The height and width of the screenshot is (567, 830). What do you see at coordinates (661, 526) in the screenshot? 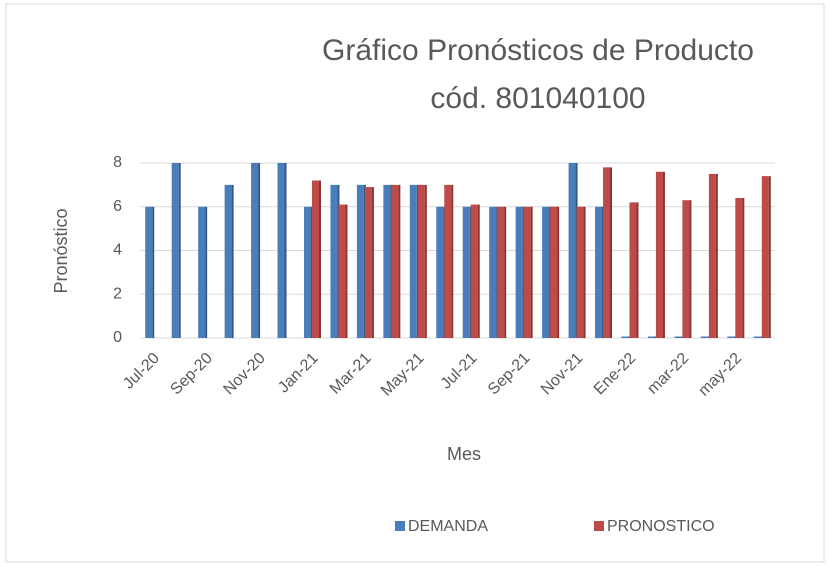
I see `legend-label: PRONOSTICO` at bounding box center [661, 526].